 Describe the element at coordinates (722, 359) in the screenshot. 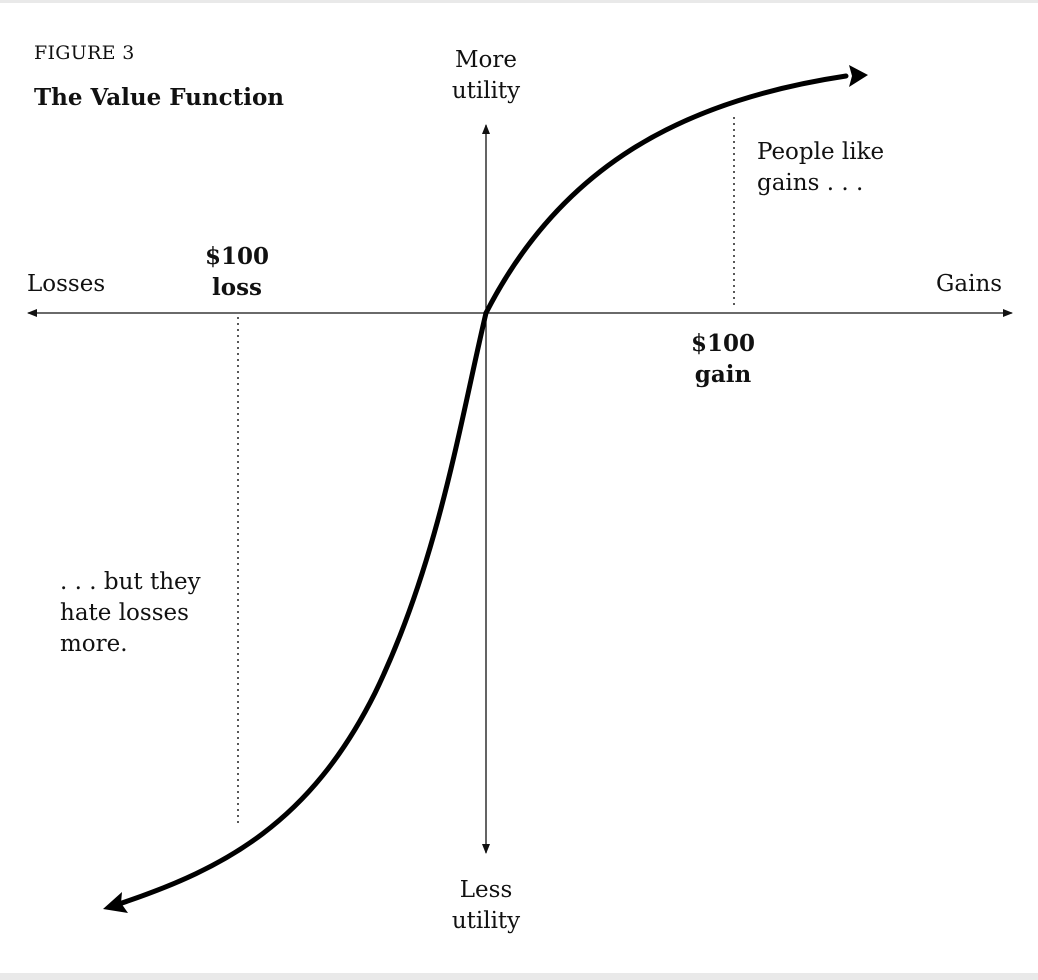

I see `gain-marker-label: $100 gain` at that location.